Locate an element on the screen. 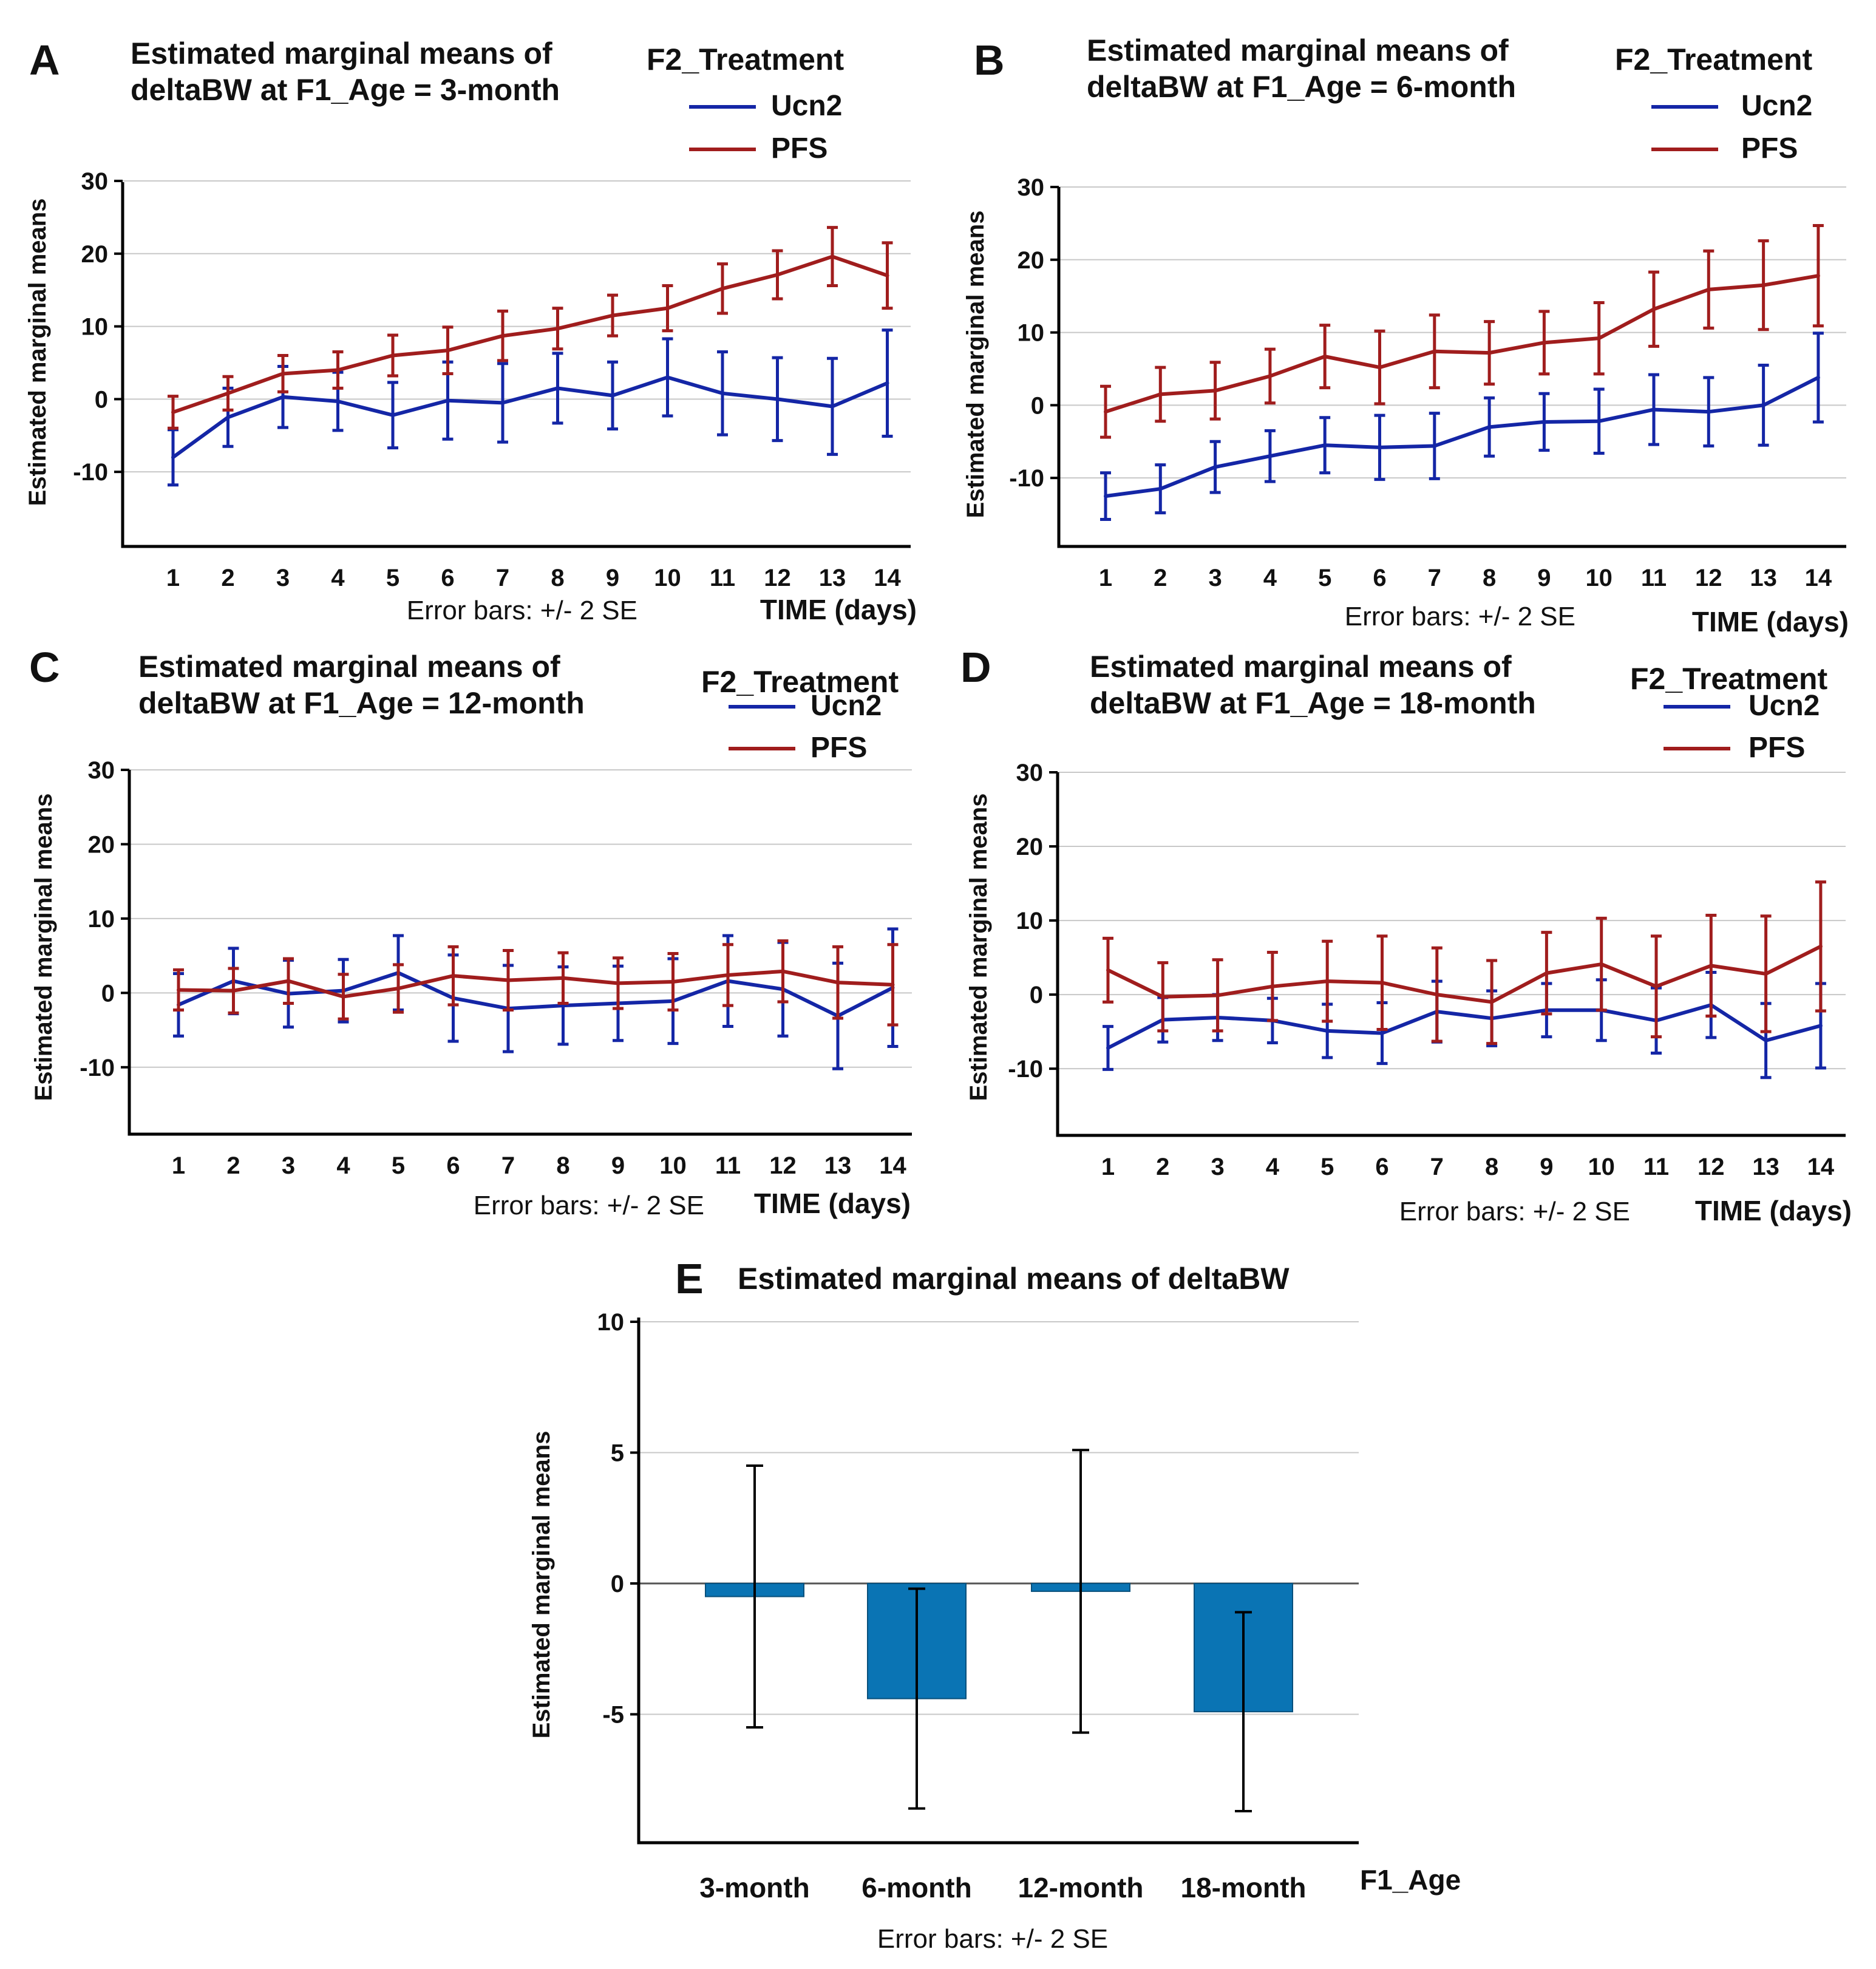 This screenshot has height=1969, width=1876. panel-title-line2: deltaBW at F1_Age = 3-month is located at coordinates (345, 90).